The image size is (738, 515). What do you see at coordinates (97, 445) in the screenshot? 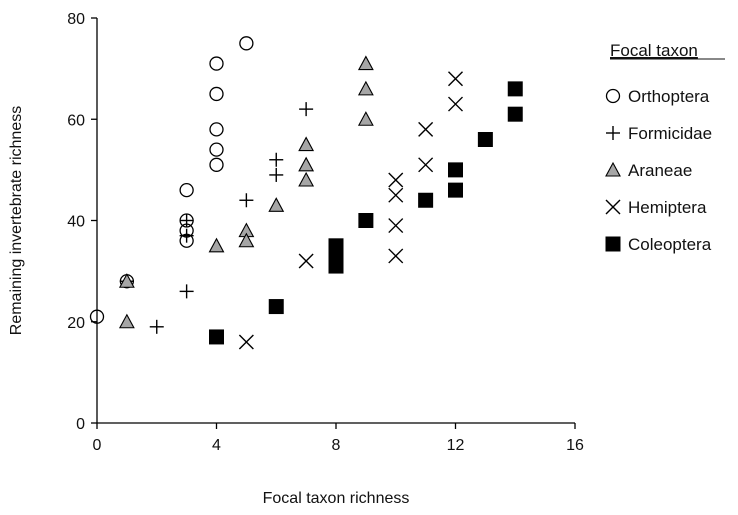
I see `x-tick-label: 0` at bounding box center [97, 445].